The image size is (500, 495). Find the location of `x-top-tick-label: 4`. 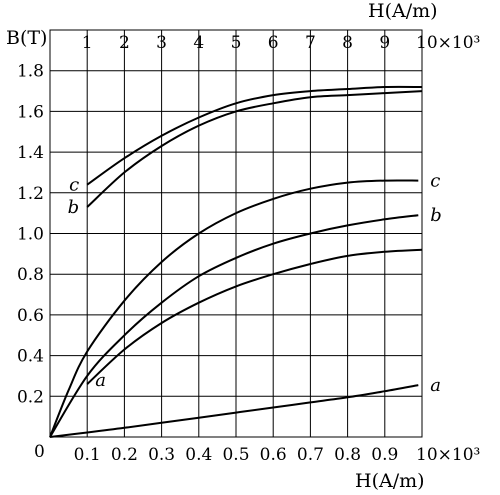

x-top-tick-label: 4 is located at coordinates (198, 43).